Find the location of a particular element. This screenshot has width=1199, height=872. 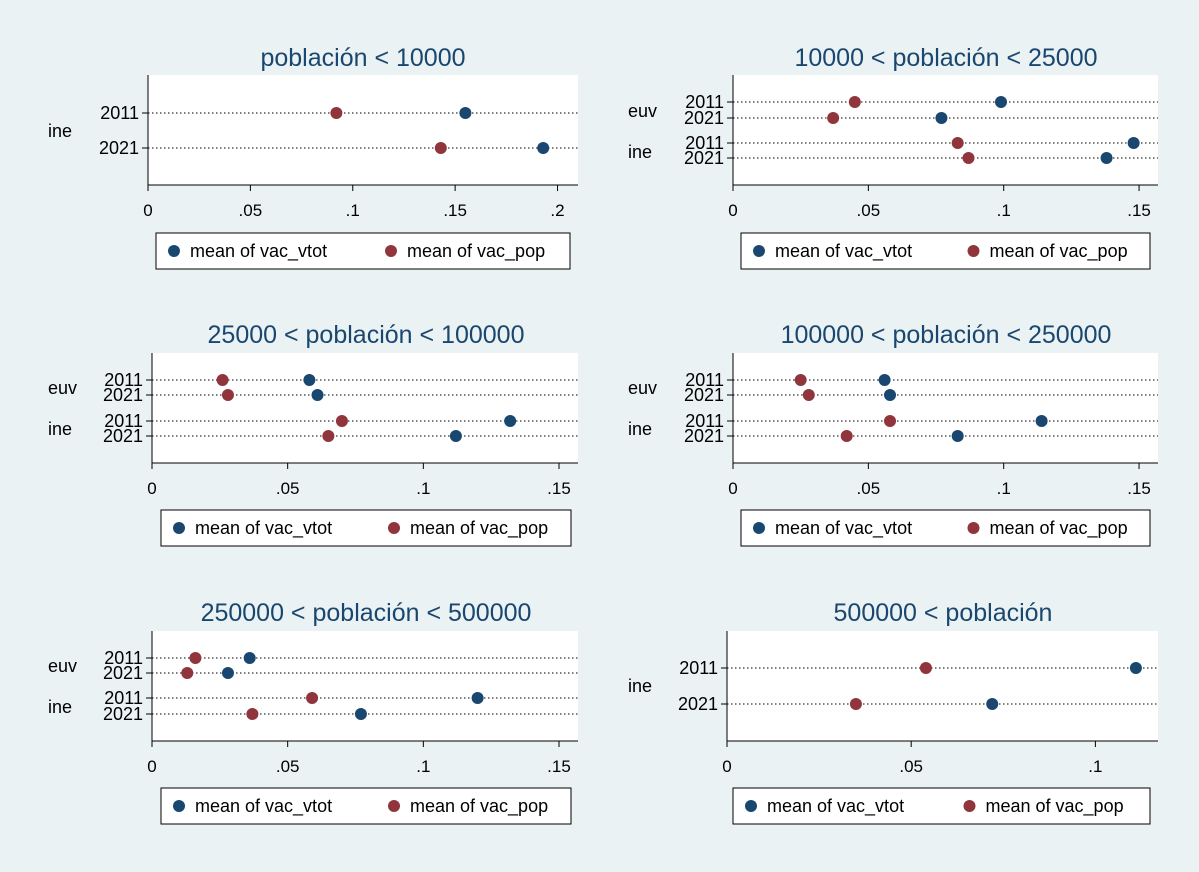

x-tick-label: .2 is located at coordinates (557, 210).